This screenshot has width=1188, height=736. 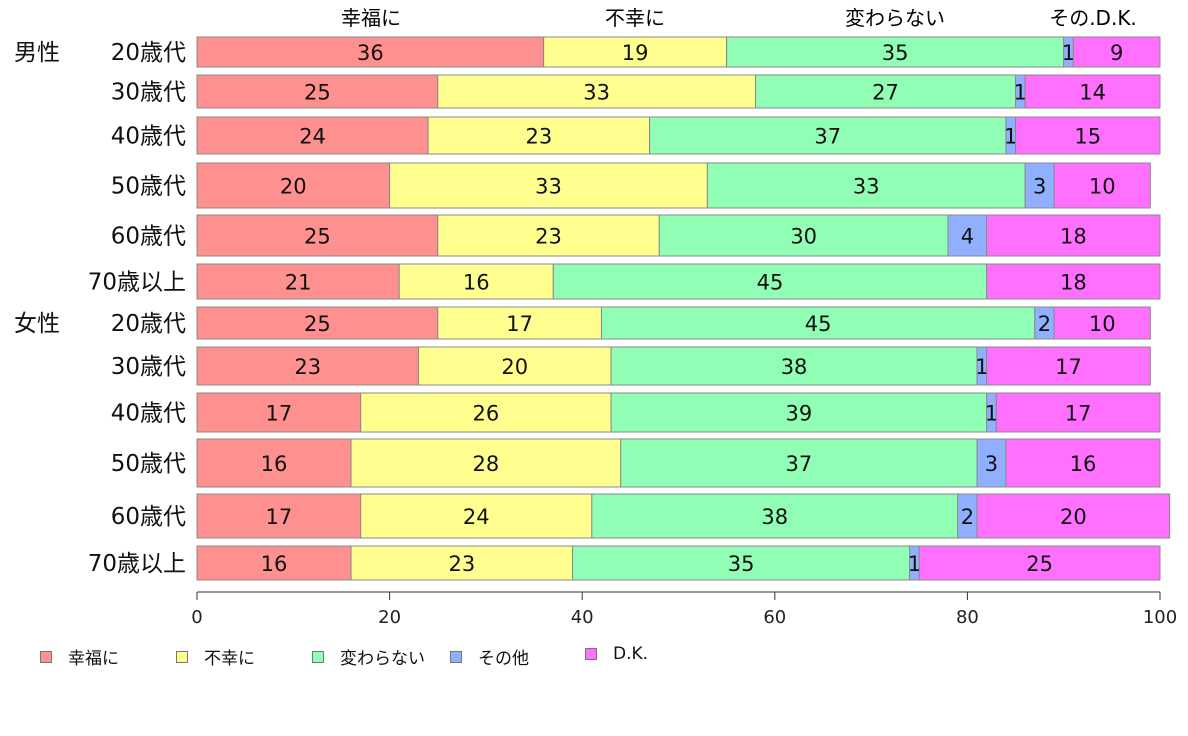 I want to click on bar-value-label: 39, so click(x=799, y=414).